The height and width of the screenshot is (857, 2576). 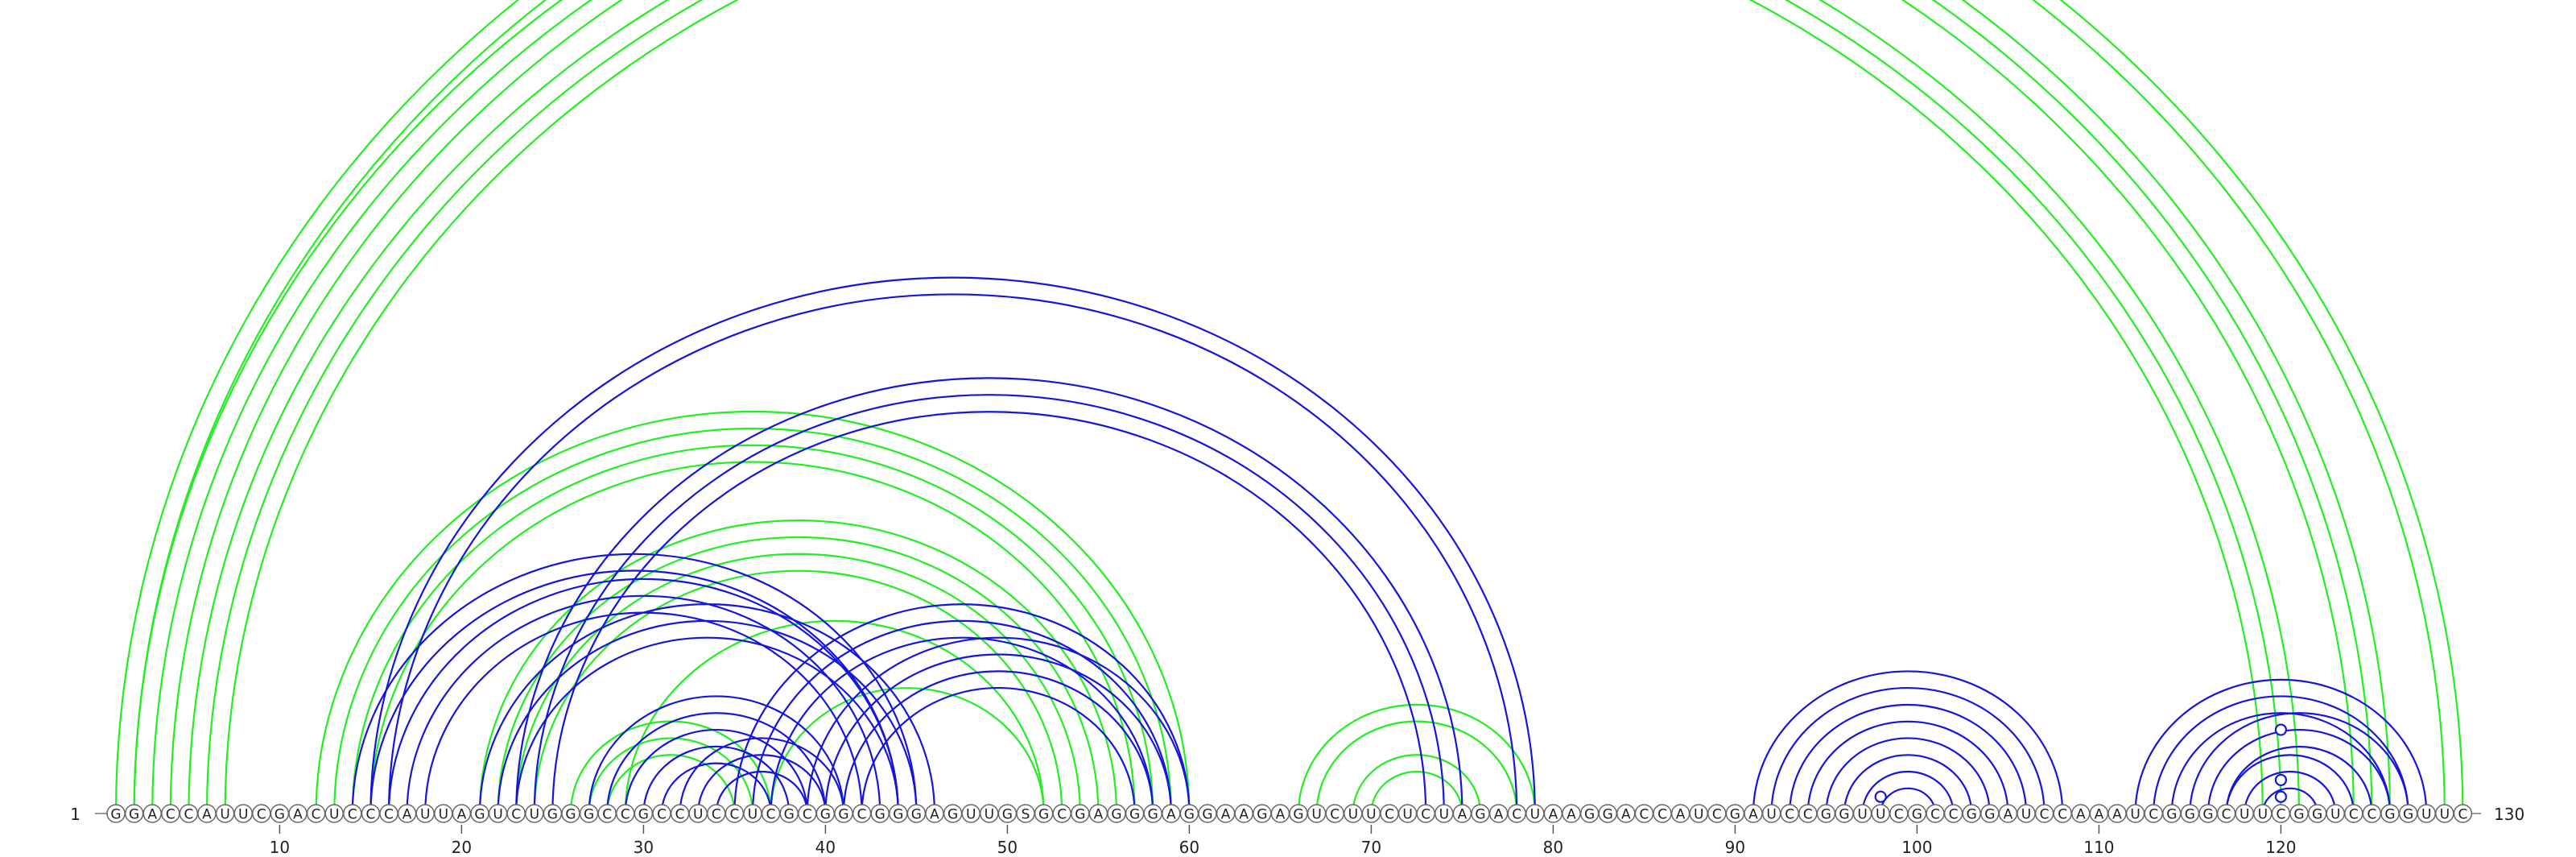 I want to click on tick-label: 80, so click(x=1553, y=847).